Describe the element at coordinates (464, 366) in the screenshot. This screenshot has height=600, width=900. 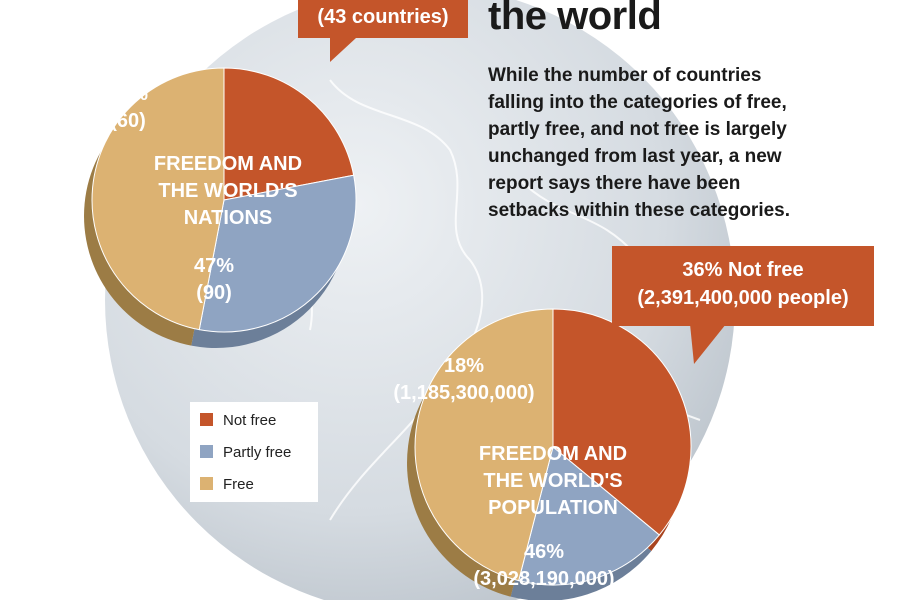
I see `pie-label-pct-partly-free: 18%` at that location.